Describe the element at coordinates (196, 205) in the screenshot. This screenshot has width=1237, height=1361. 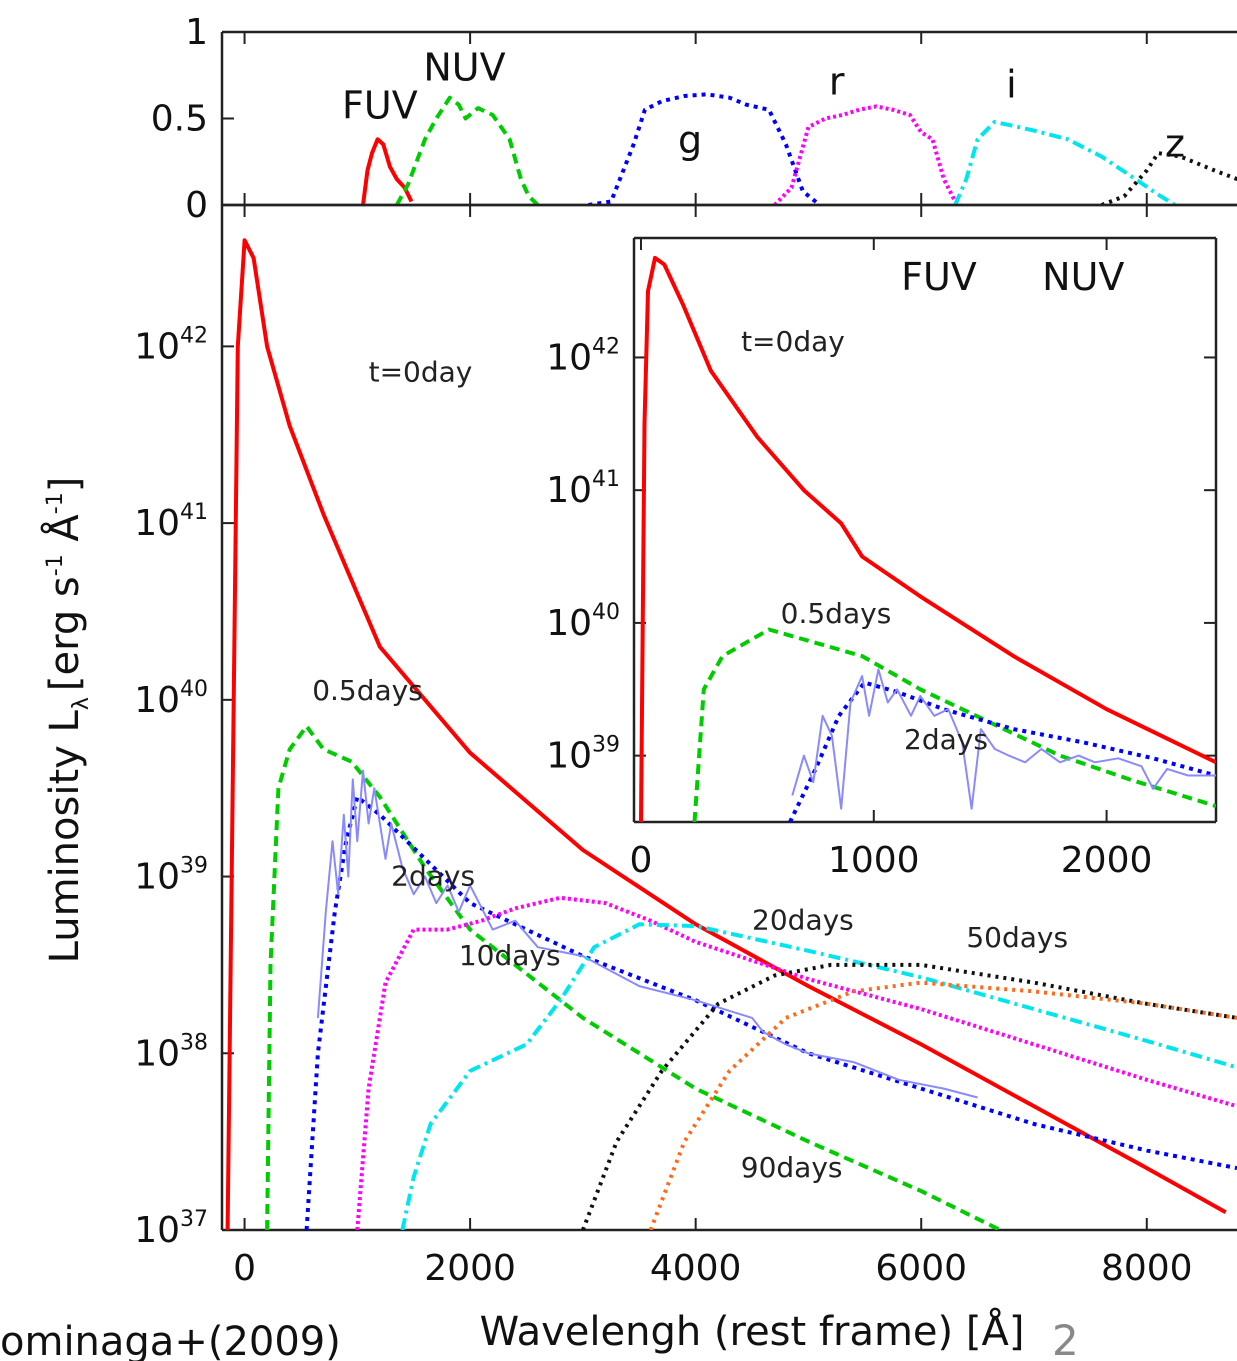
I see `y-tick-label: 0` at that location.